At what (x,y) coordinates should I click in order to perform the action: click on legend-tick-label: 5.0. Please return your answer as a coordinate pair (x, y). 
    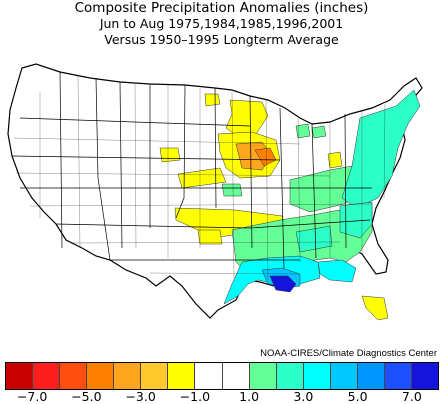
    Looking at the image, I should click on (357, 396).